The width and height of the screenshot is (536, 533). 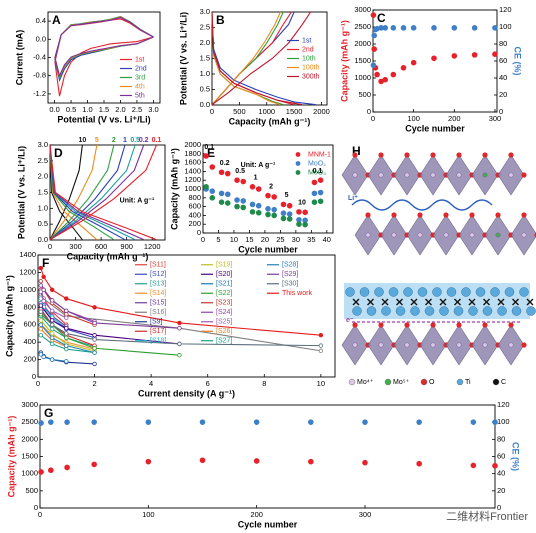 What do you see at coordinates (224, 265) in the screenshot?
I see `legend-label: [S19]` at bounding box center [224, 265].